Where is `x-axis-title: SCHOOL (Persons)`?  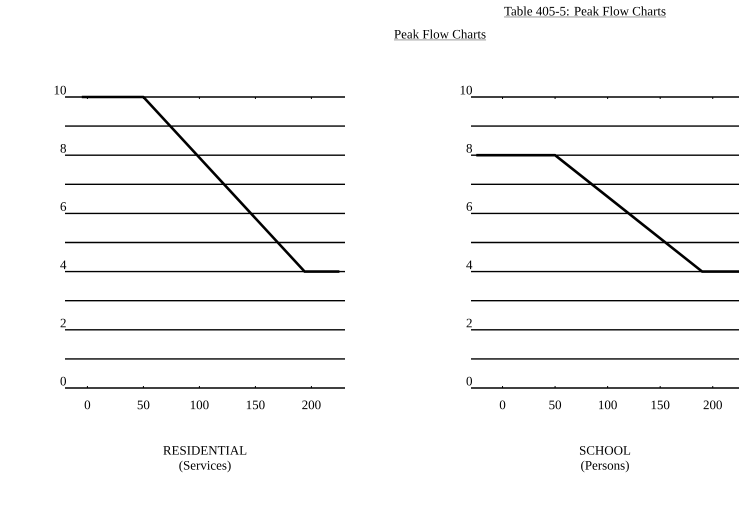 x-axis-title: SCHOOL (Persons) is located at coordinates (605, 459).